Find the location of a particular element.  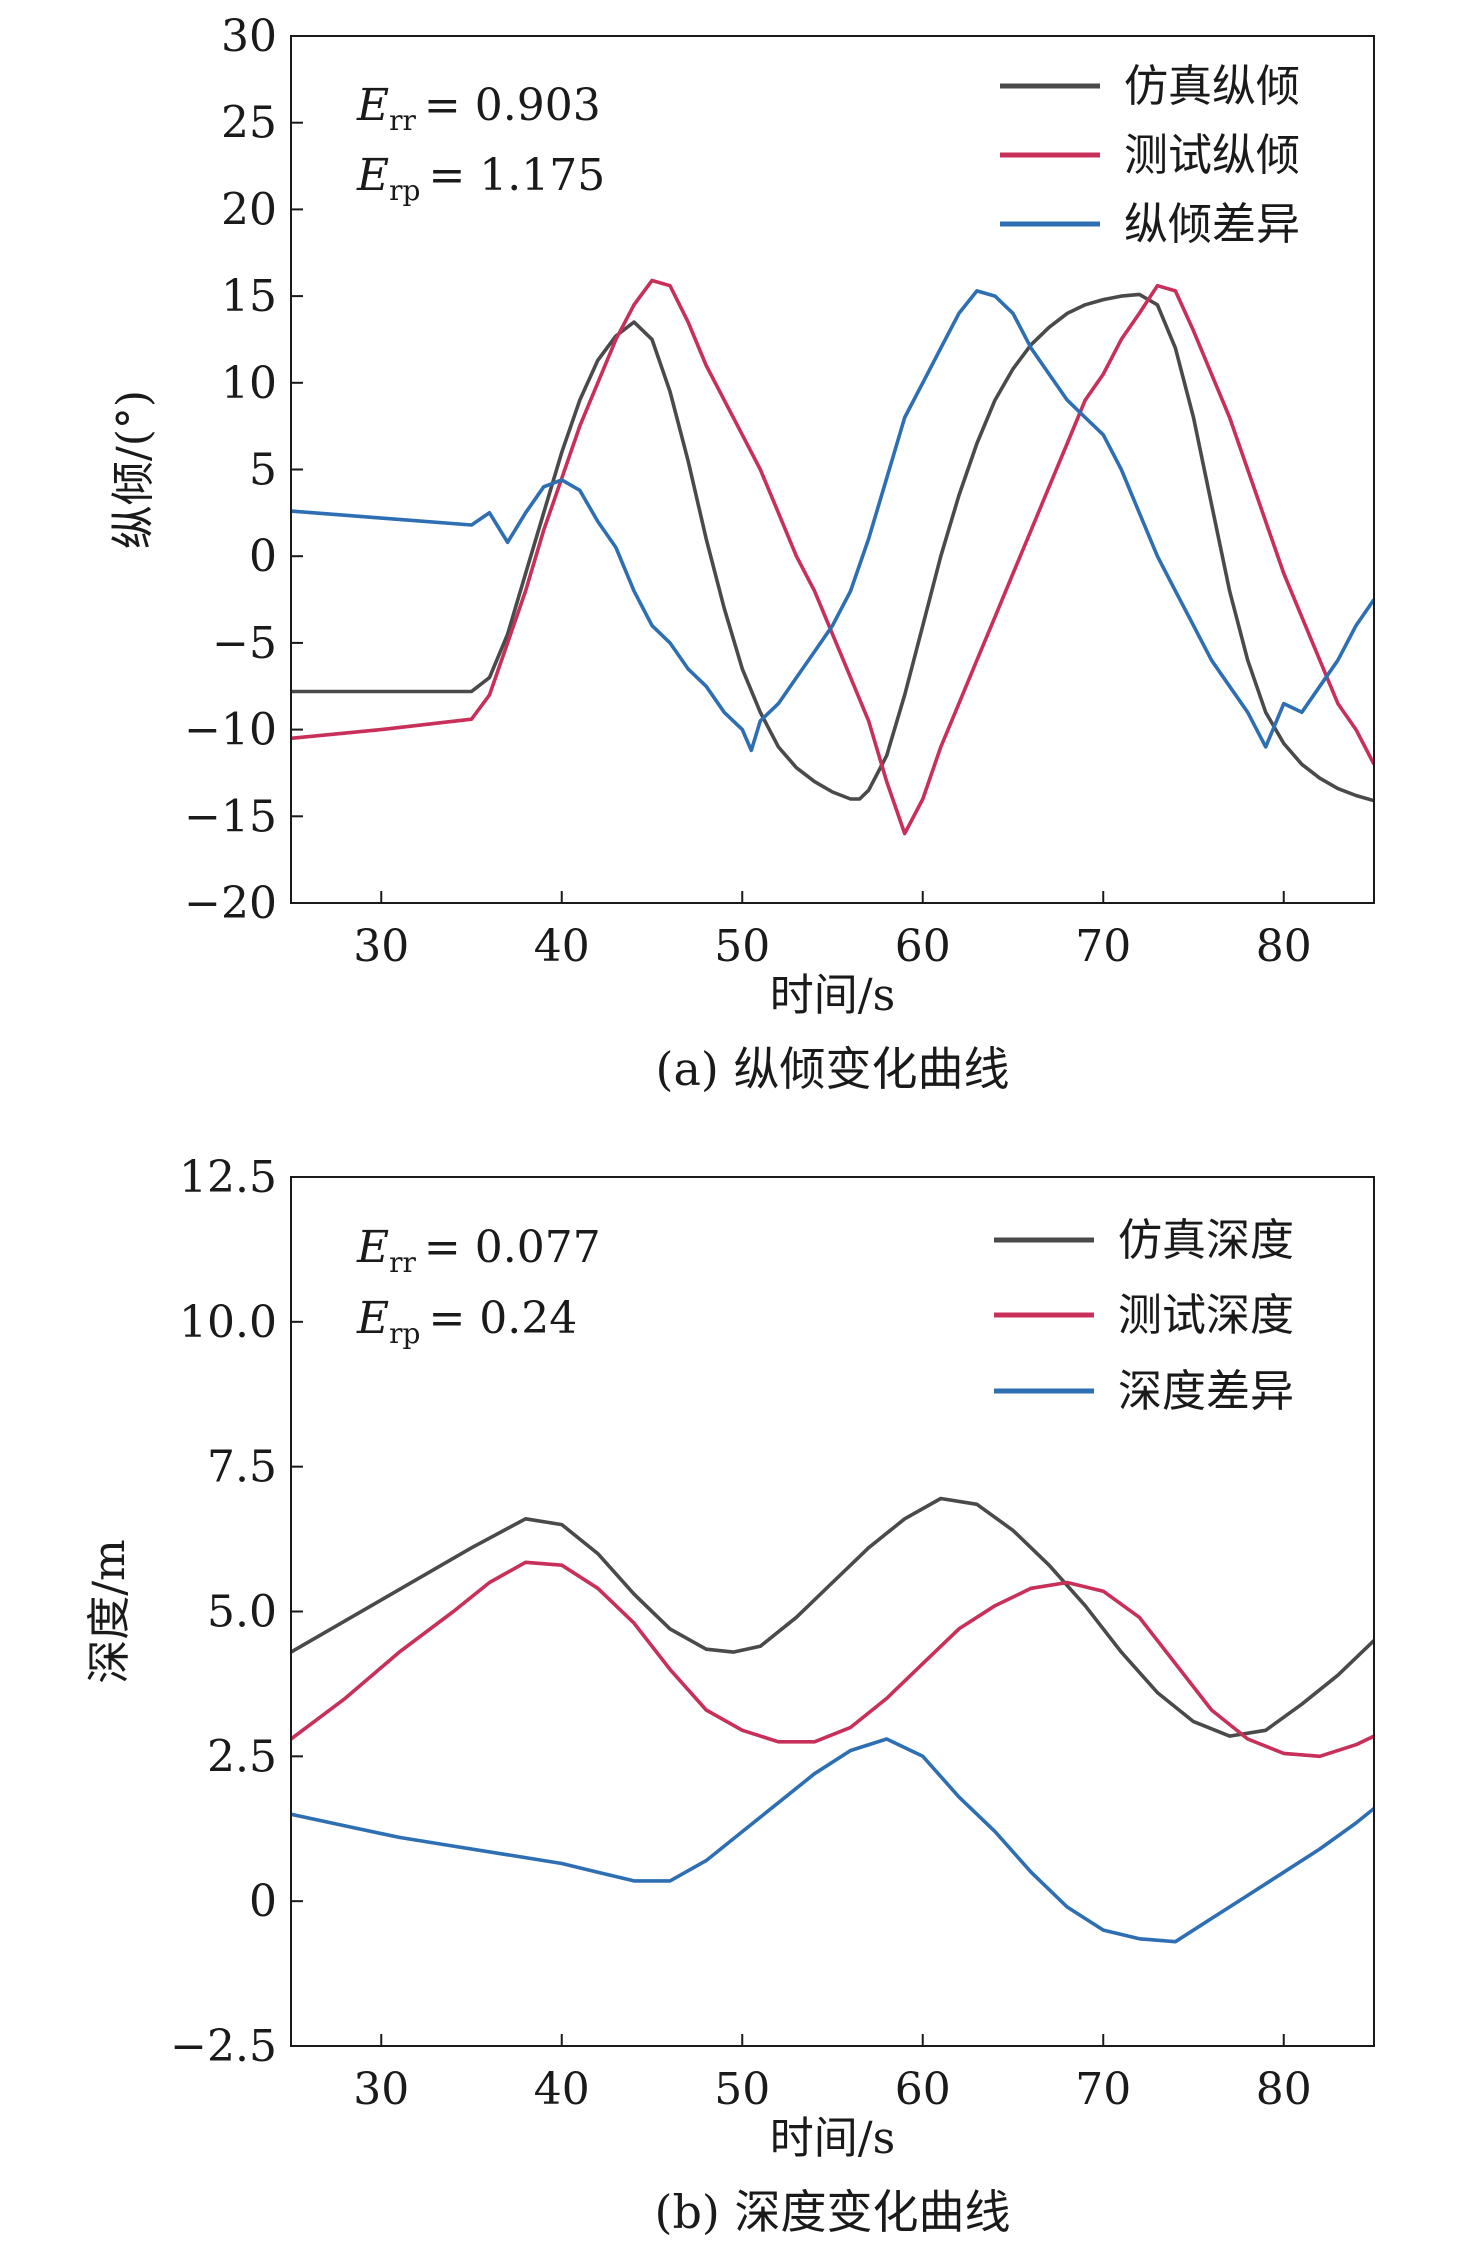

y-tick-label: −2.5 is located at coordinates (223, 2046).